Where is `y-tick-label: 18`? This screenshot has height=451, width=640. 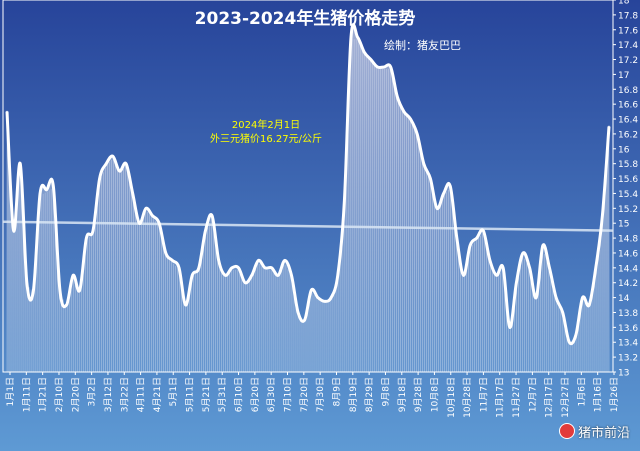
y-tick-label: 18 is located at coordinates (624, 3).